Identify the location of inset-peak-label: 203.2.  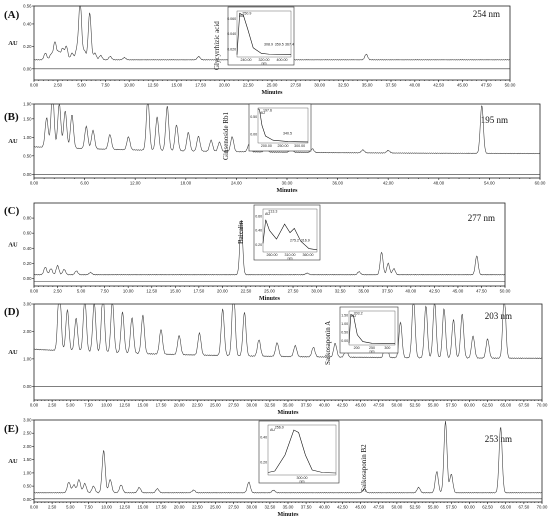
(358, 314).